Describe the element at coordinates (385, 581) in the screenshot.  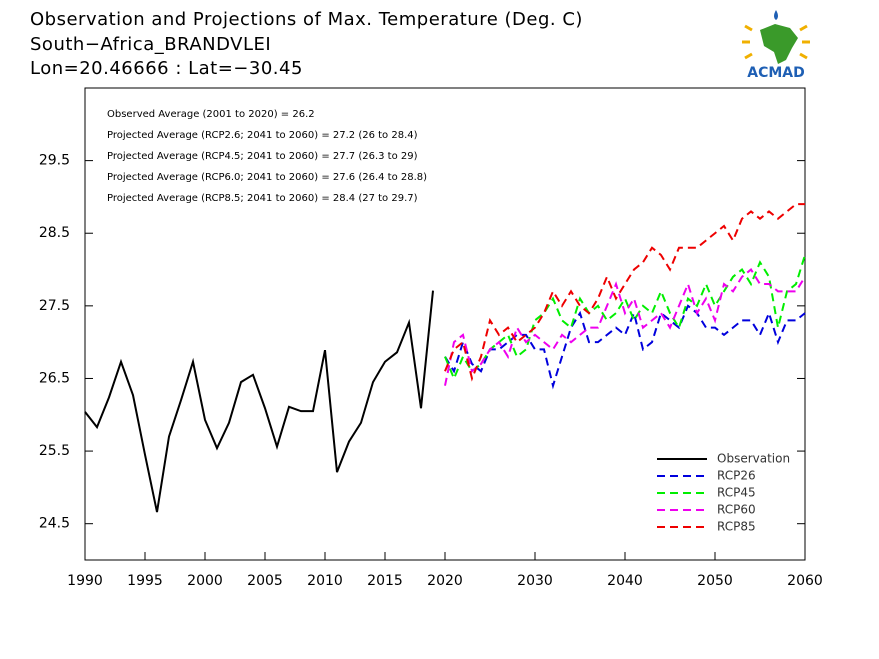
I see `x-tick-label: 2015` at that location.